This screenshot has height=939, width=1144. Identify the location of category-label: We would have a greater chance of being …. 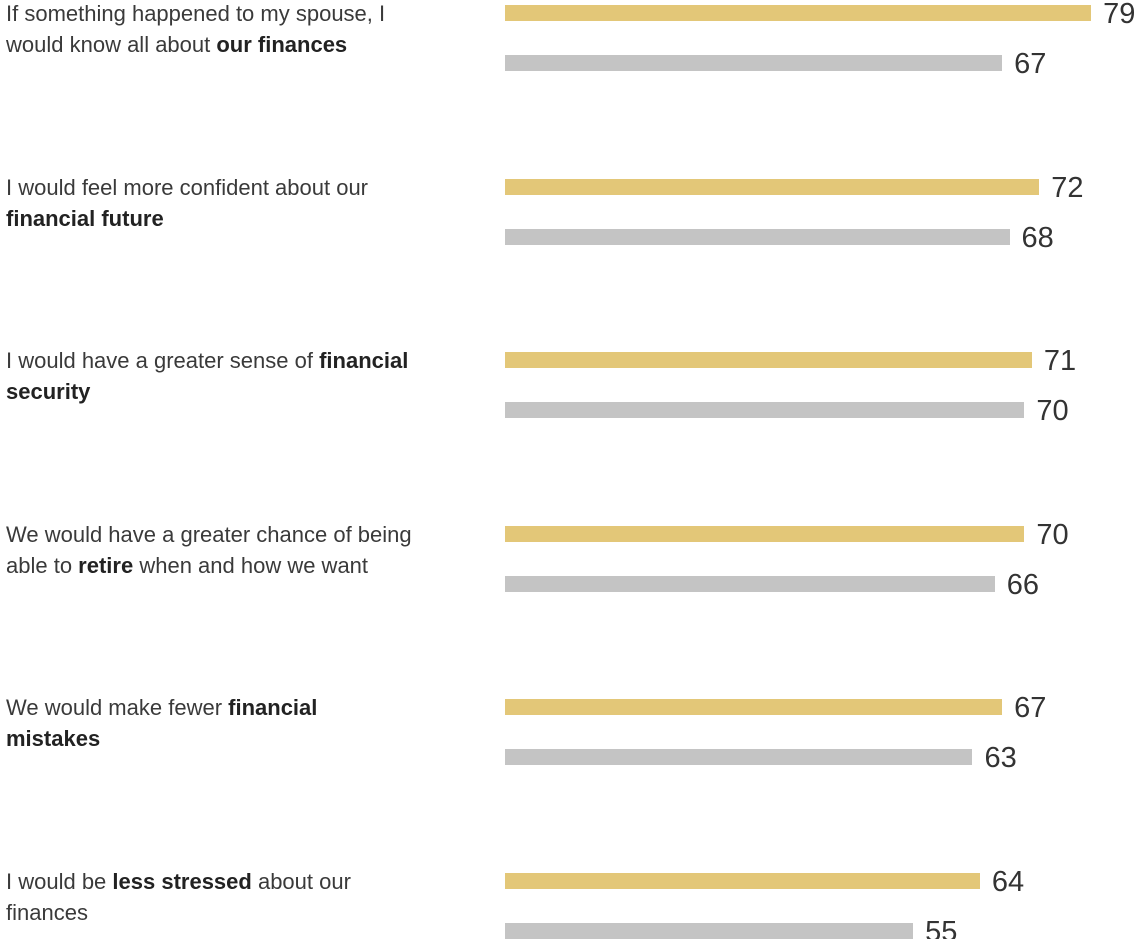
(211, 550).